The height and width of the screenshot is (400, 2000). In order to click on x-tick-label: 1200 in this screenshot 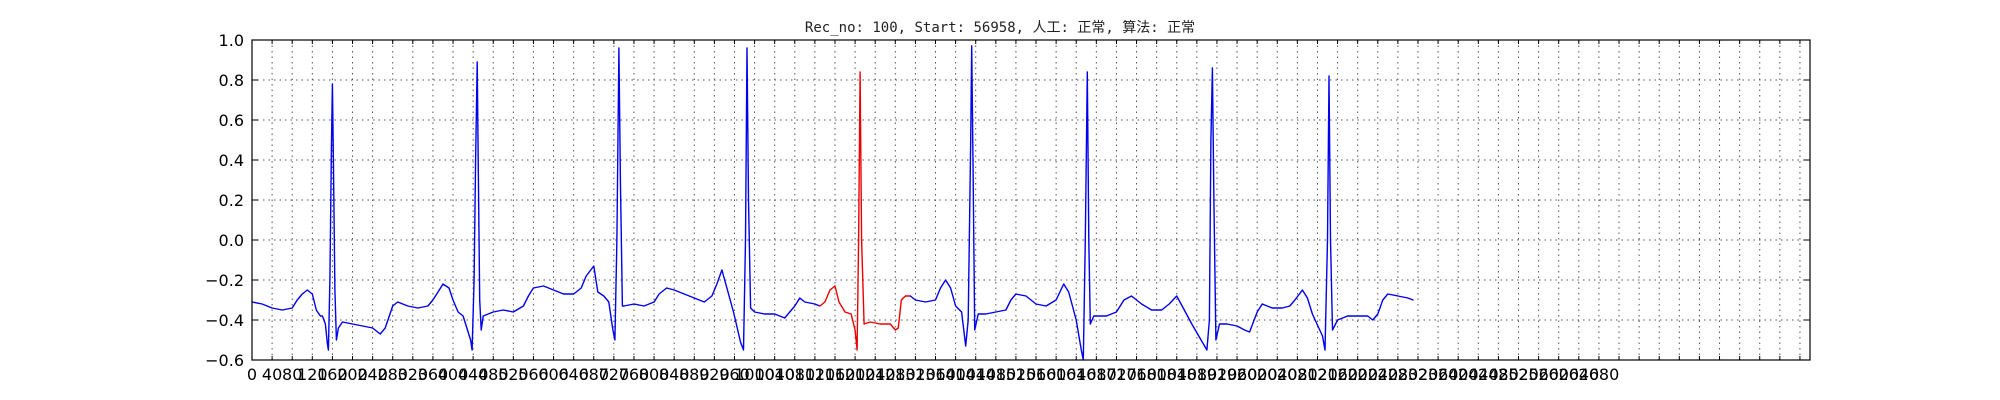, I will do `click(855, 374)`.